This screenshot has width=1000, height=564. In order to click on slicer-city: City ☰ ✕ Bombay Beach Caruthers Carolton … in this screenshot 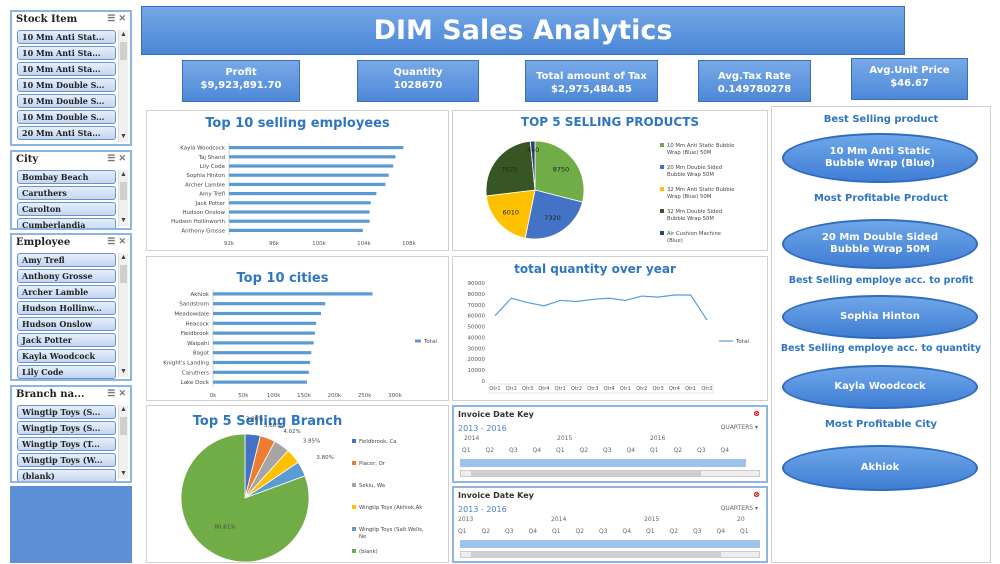, I will do `click(71, 190)`.